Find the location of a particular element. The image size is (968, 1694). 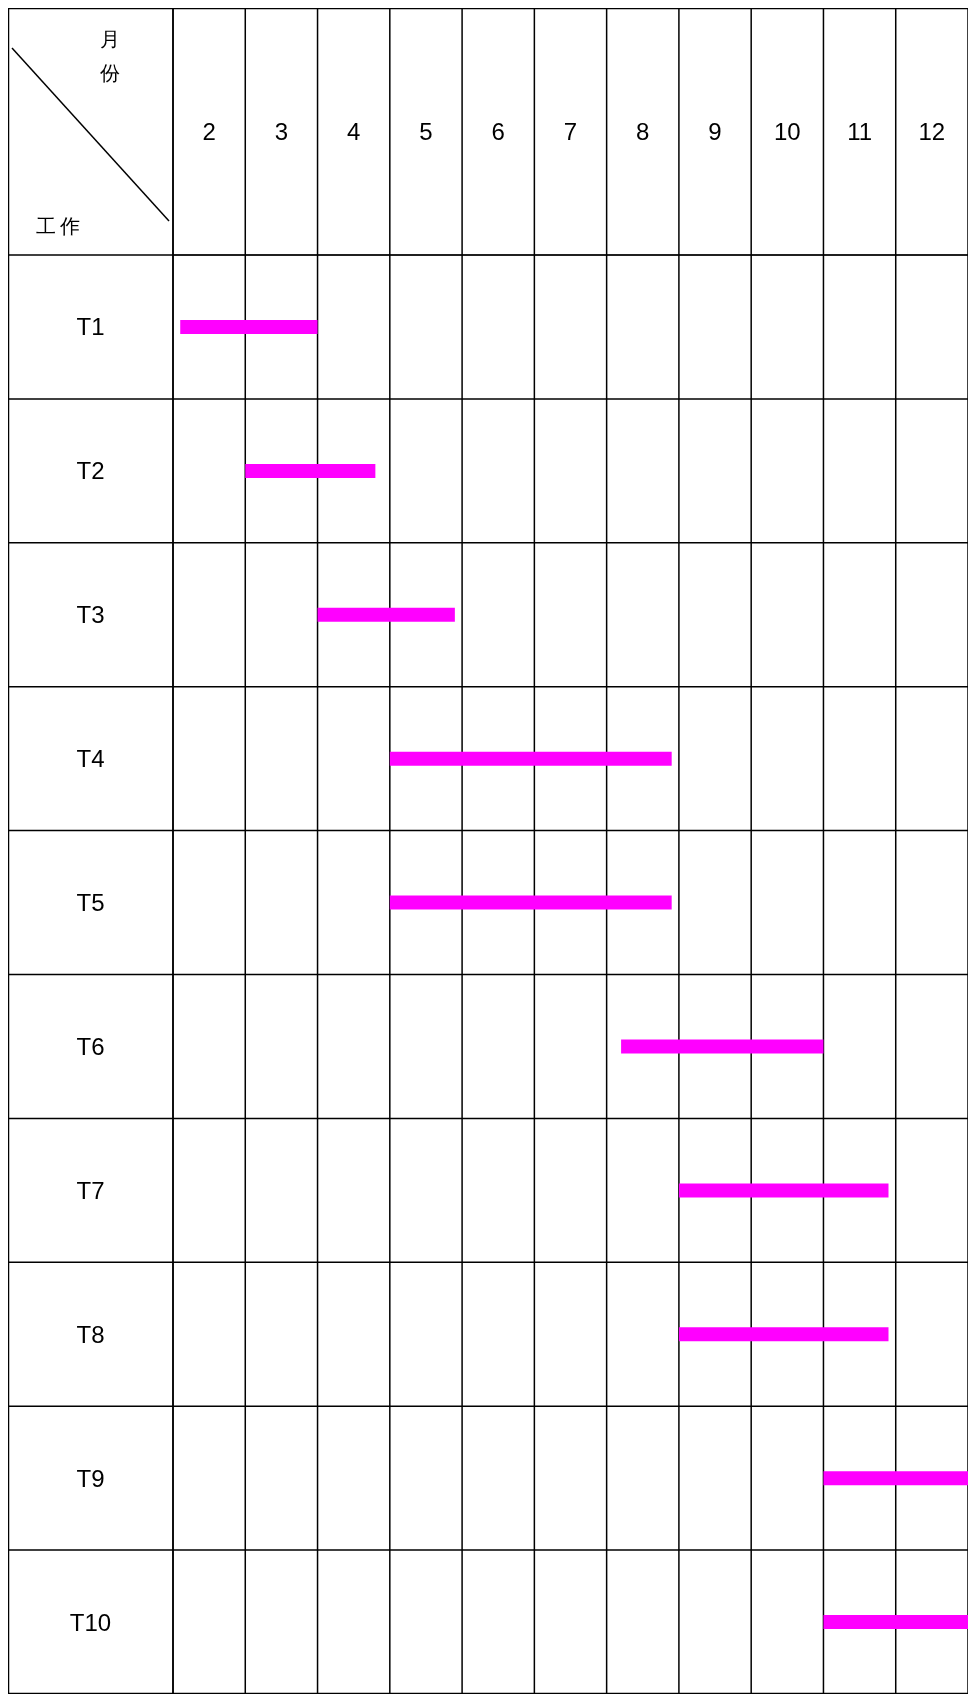

x-tick-label: 7 is located at coordinates (570, 131).